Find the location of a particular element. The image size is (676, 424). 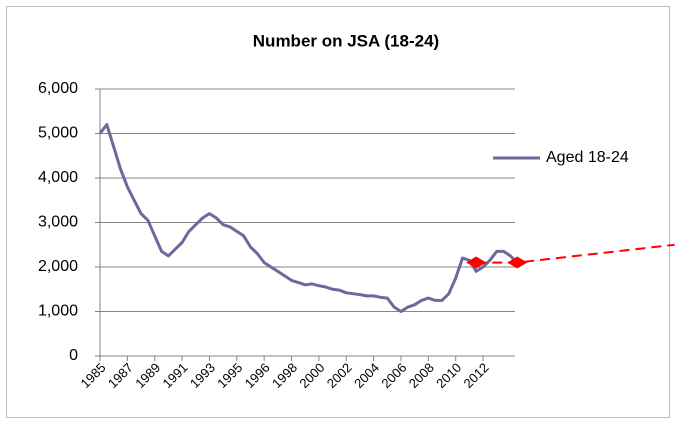

y-tick-label: 6,000 is located at coordinates (58, 88).